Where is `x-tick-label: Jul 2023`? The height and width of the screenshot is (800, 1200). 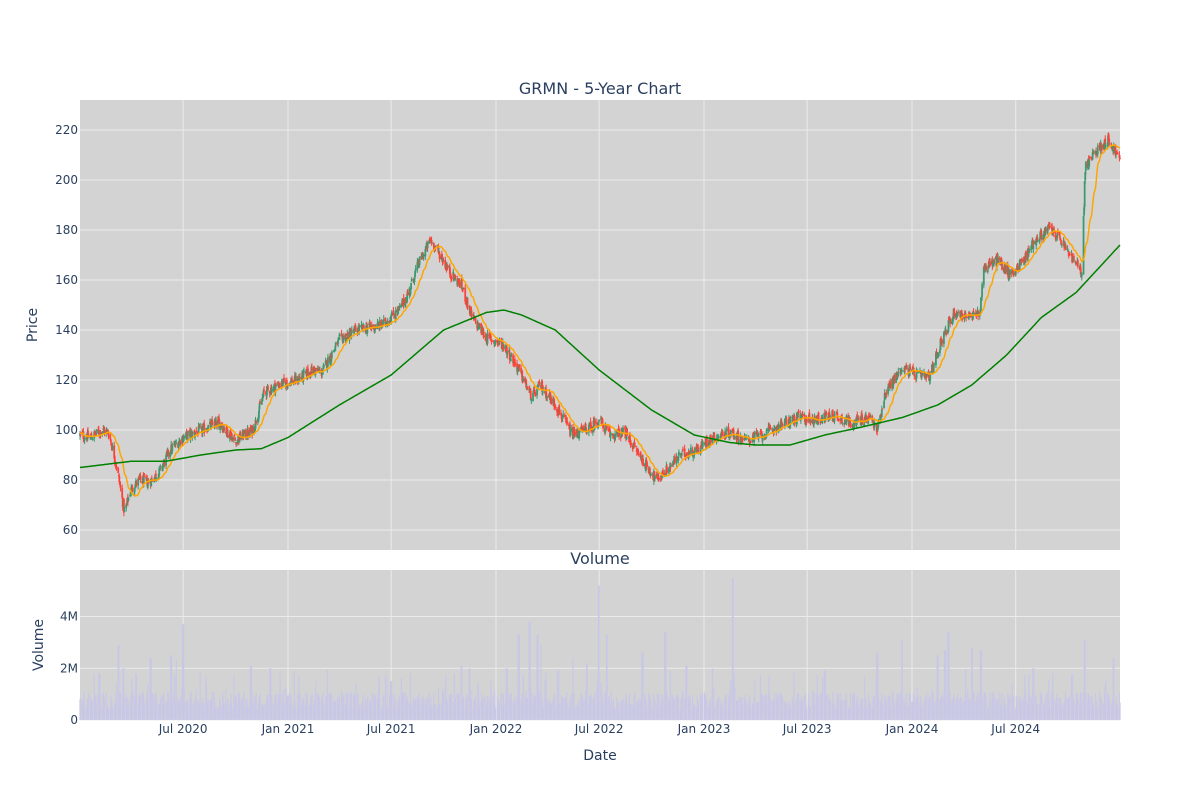
x-tick-label: Jul 2023 is located at coordinates (807, 729).